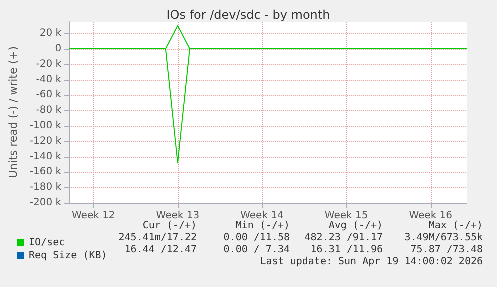 The image size is (497, 287). What do you see at coordinates (347, 250) in the screenshot?
I see `text: 16.31 /11.96` at bounding box center [347, 250].